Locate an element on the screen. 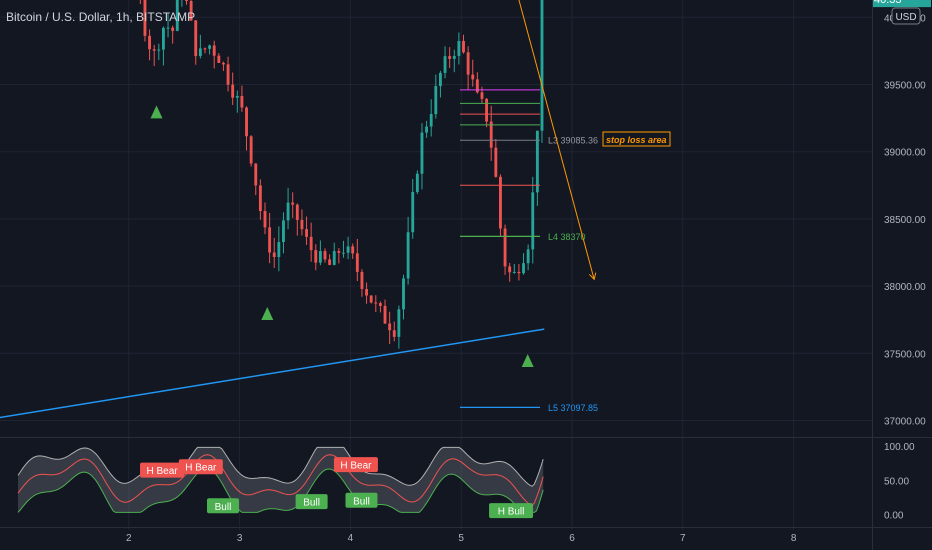 The height and width of the screenshot is (550, 932). buy-signal-triangle is located at coordinates (527, 361).